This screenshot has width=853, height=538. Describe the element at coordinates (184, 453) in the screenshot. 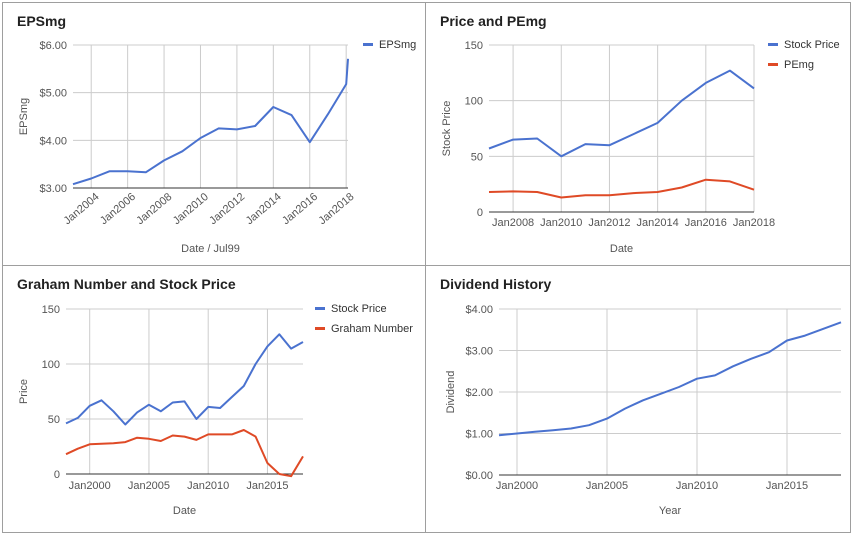

I see `series-line-graham-number` at that location.